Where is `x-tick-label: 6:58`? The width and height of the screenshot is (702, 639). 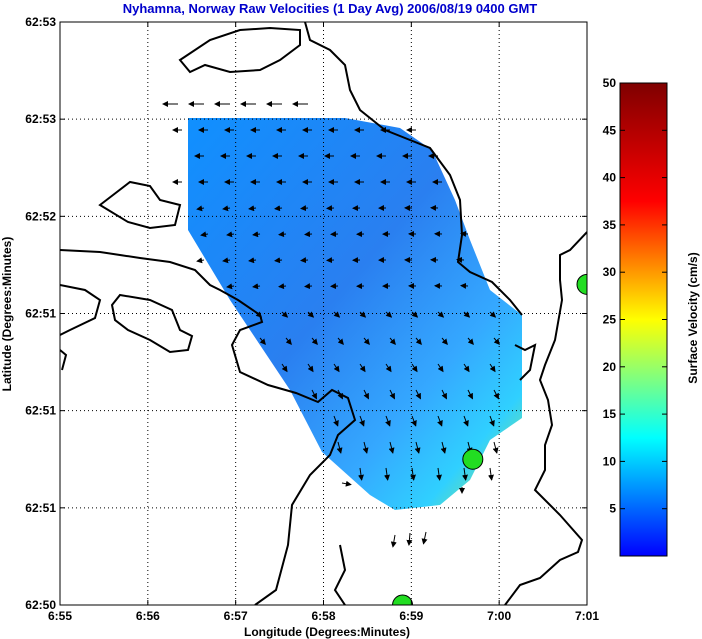 x-tick-label: 6:58 is located at coordinates (323, 616).